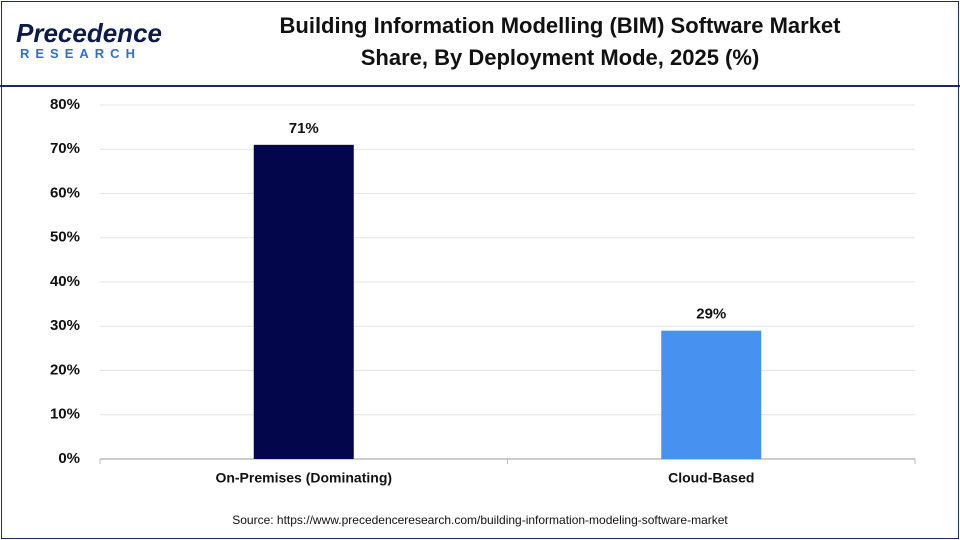 The height and width of the screenshot is (540, 960). Describe the element at coordinates (65, 192) in the screenshot. I see `y-tick-label: 60%` at that location.